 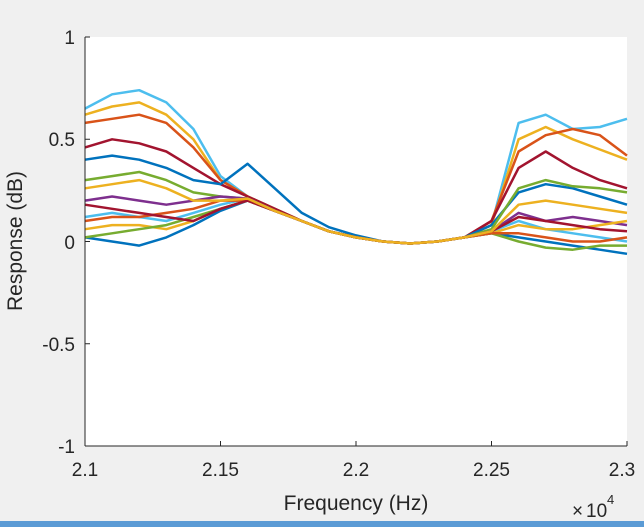 What do you see at coordinates (322, 524) in the screenshot?
I see `window-bottom-accent-bar` at bounding box center [322, 524].